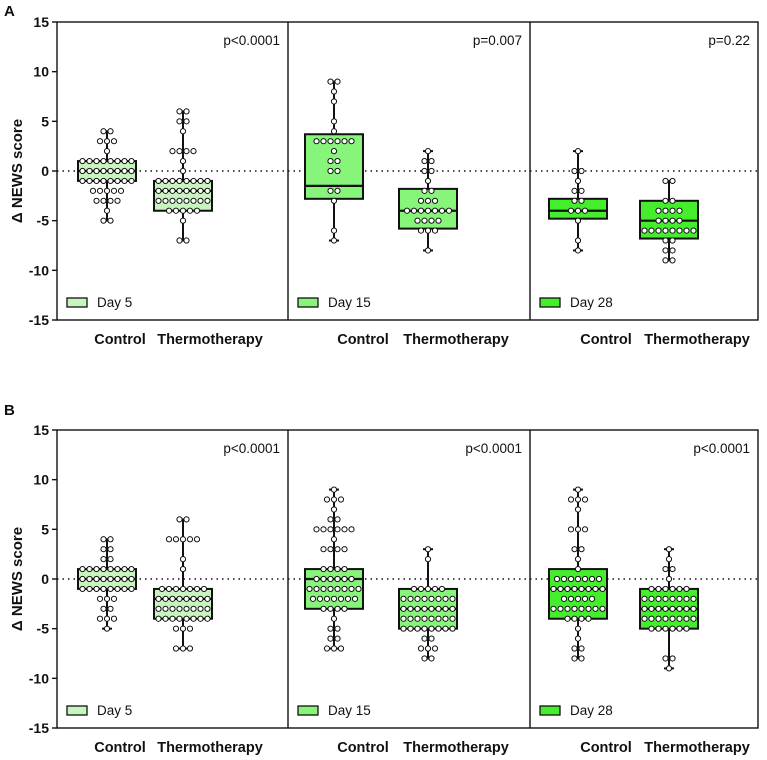 The width and height of the screenshot is (767, 760). Describe the element at coordinates (456, 748) in the screenshot. I see `category-label: Thermotherapy` at that location.